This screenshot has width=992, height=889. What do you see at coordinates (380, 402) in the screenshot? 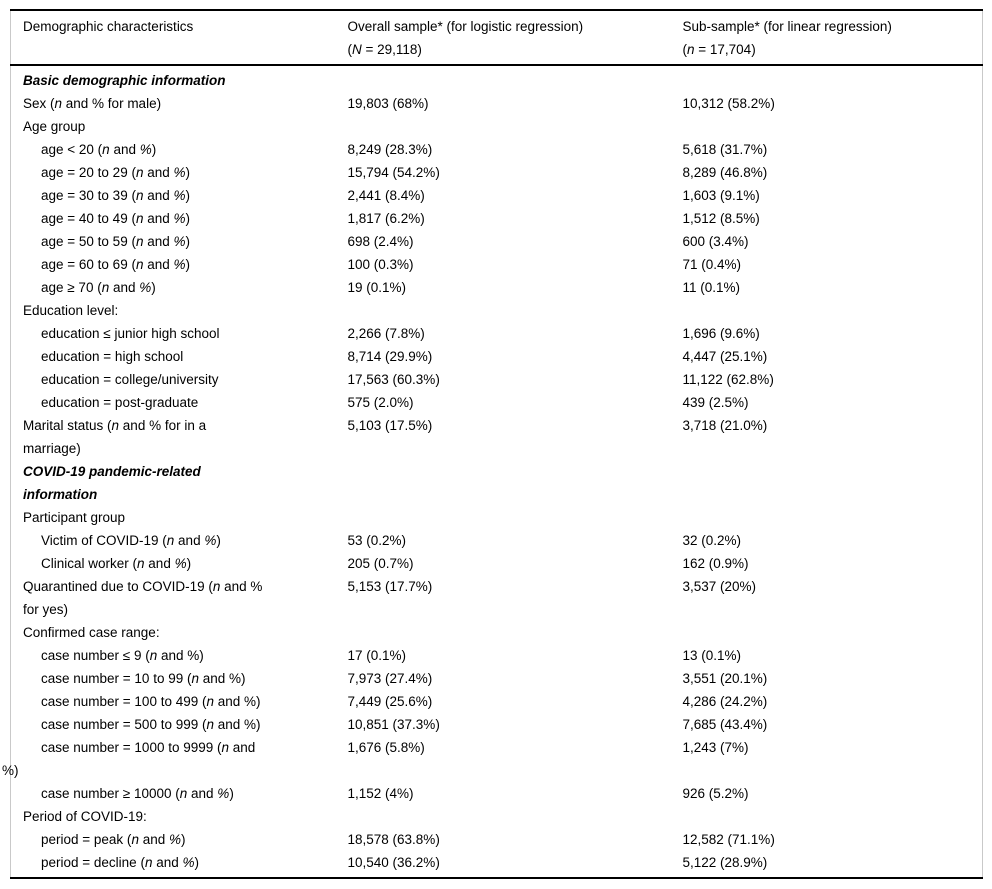
I see `overall-value: 575 (2.0%)` at bounding box center [380, 402].